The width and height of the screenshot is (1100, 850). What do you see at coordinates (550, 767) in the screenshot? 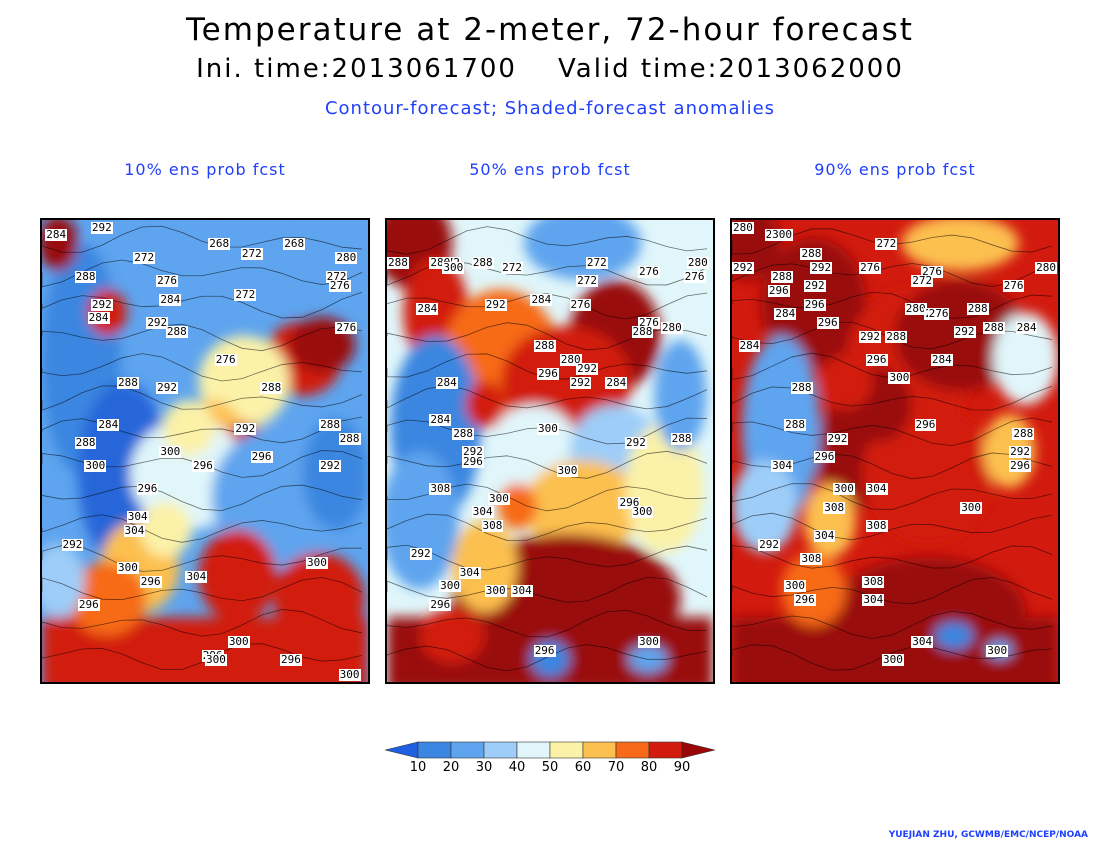
I see `colorbar-tick-label: 50` at bounding box center [550, 767].